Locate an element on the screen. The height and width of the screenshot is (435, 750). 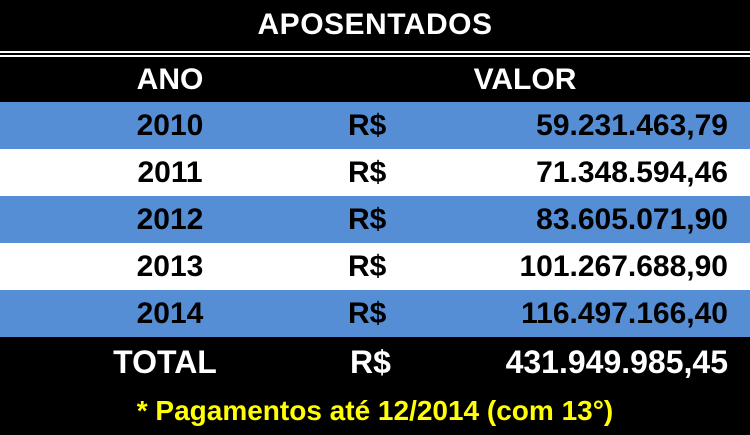
header-row: ANO VALOR is located at coordinates (375, 79).